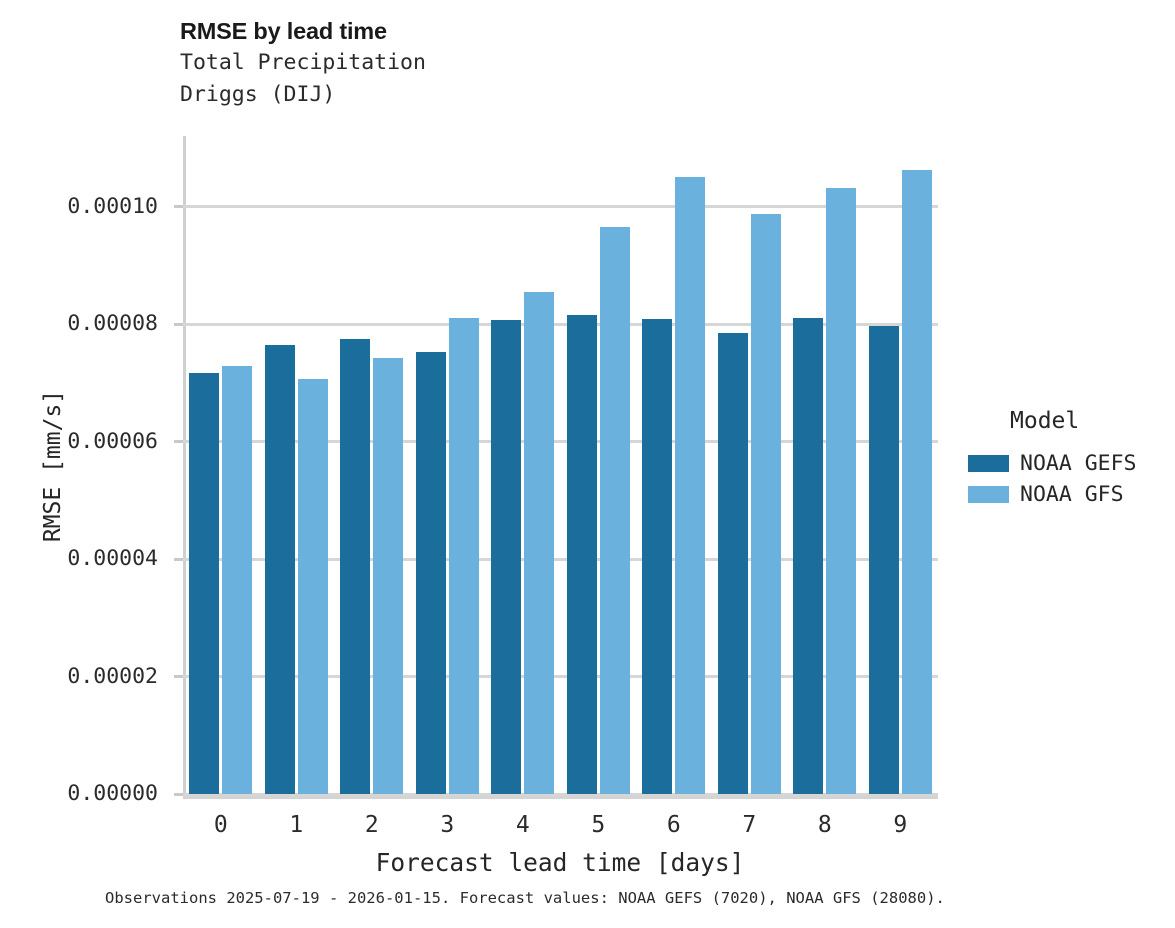  I want to click on y-tick-label: 0.00000, so click(112, 793).